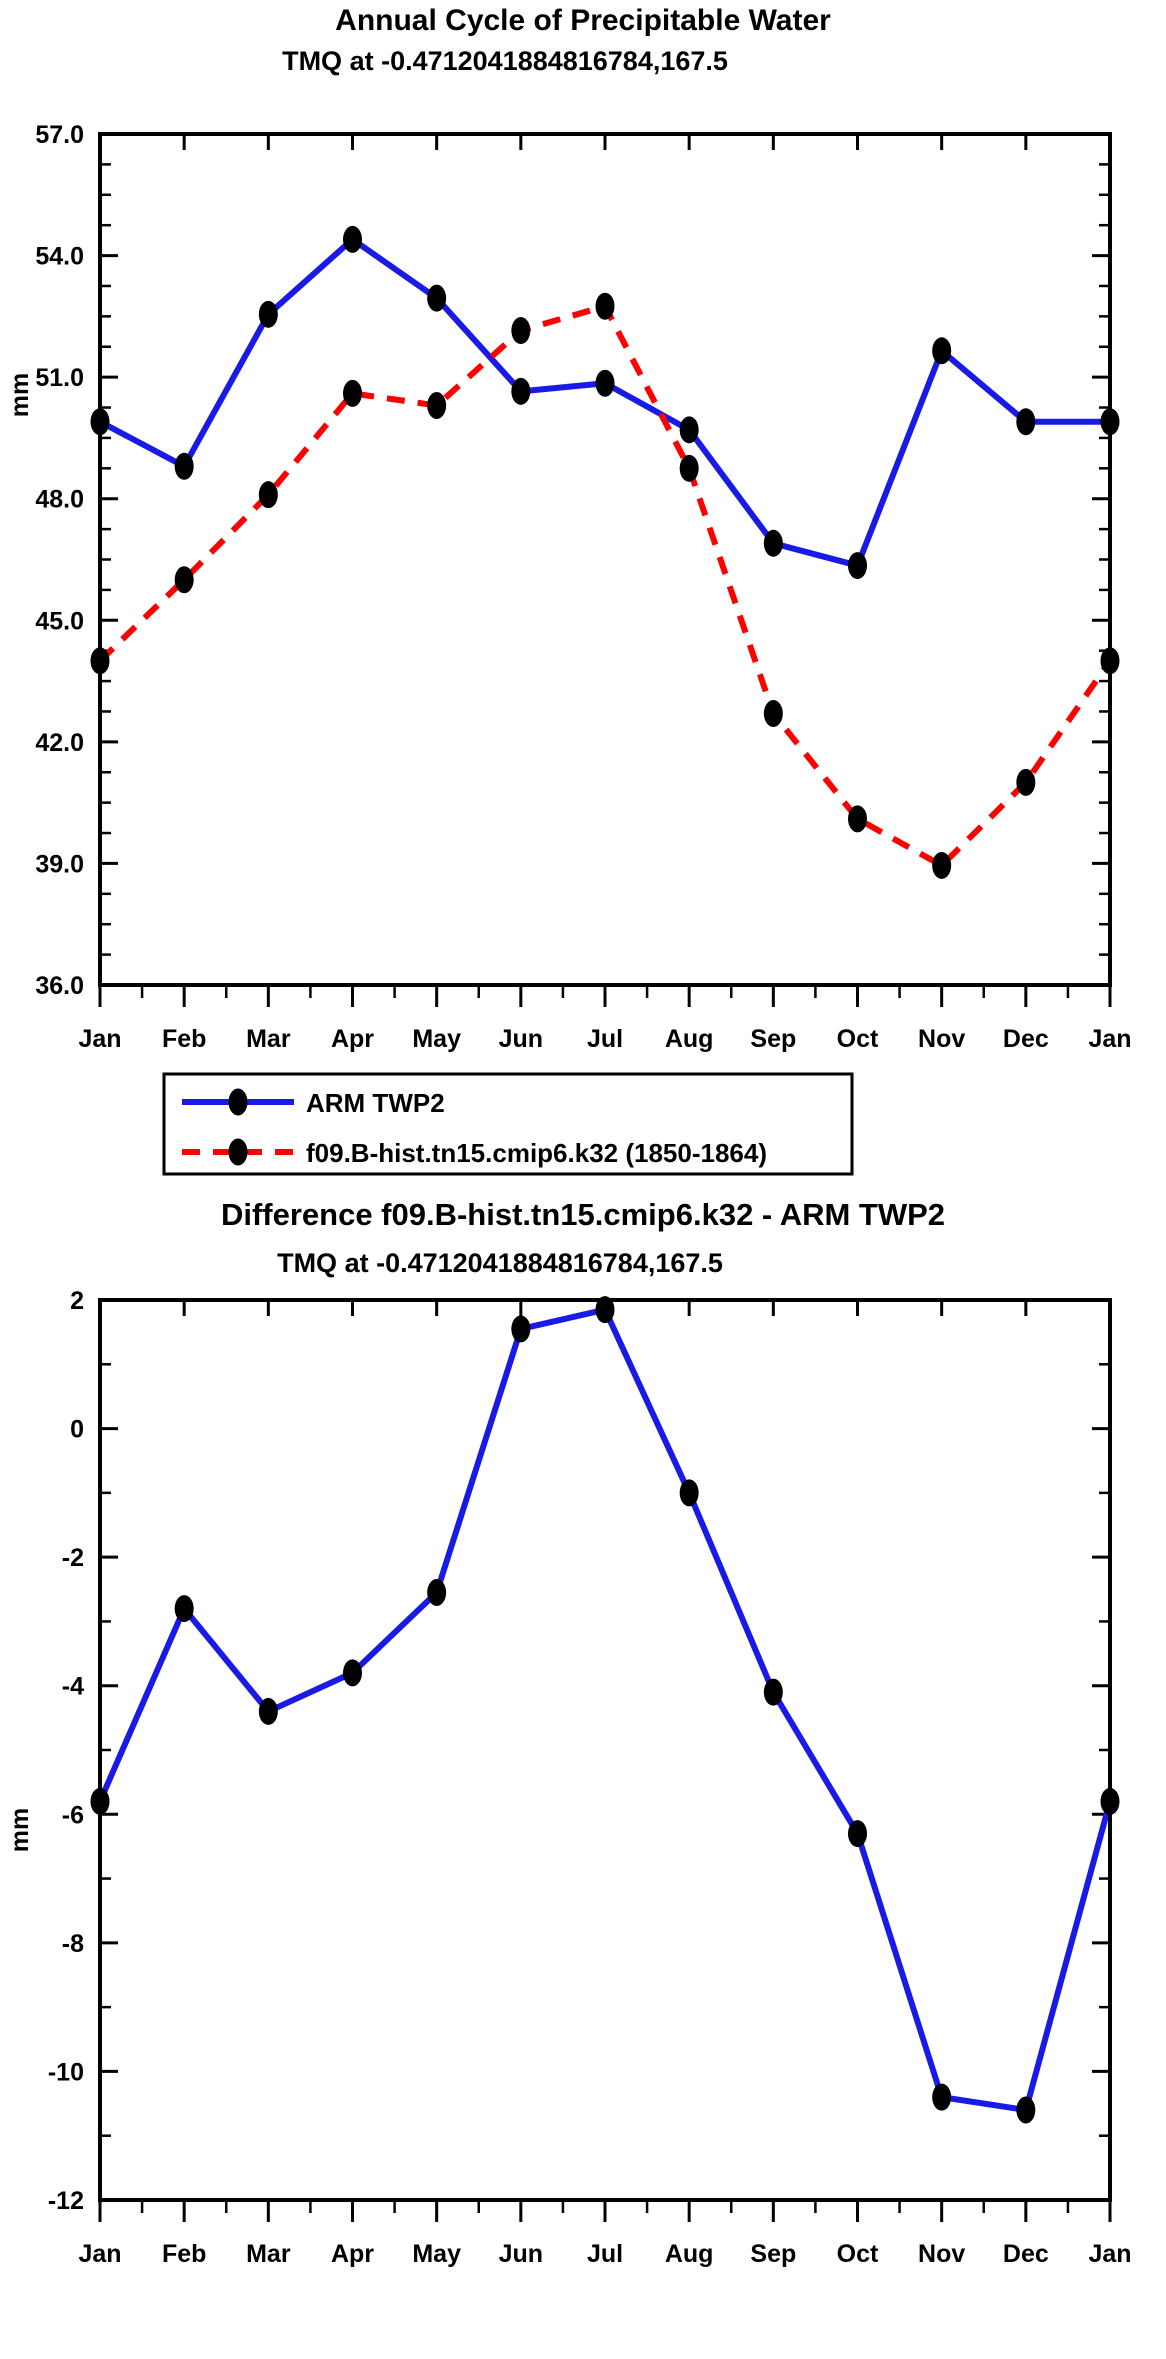 The width and height of the screenshot is (1166, 2359). What do you see at coordinates (59, 864) in the screenshot?
I see `y-tick-label: 39.0` at bounding box center [59, 864].